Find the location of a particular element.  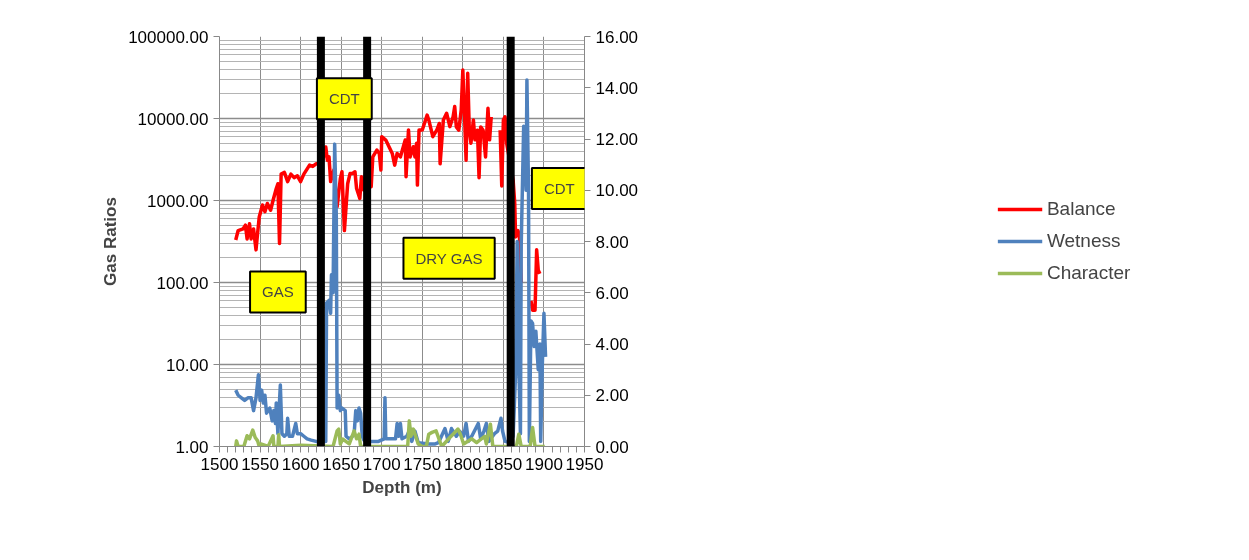

y2-tick-label: 4.00 is located at coordinates (612, 344).